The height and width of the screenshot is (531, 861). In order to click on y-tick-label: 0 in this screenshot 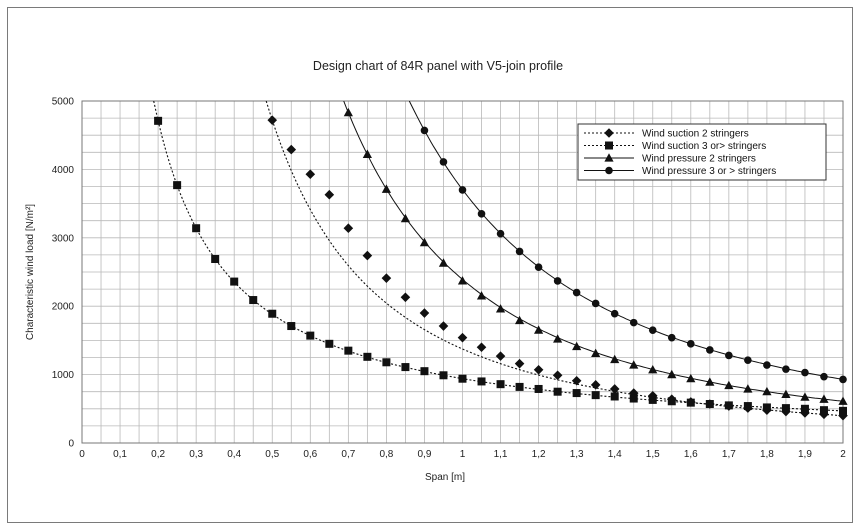, I will do `click(71, 444)`.